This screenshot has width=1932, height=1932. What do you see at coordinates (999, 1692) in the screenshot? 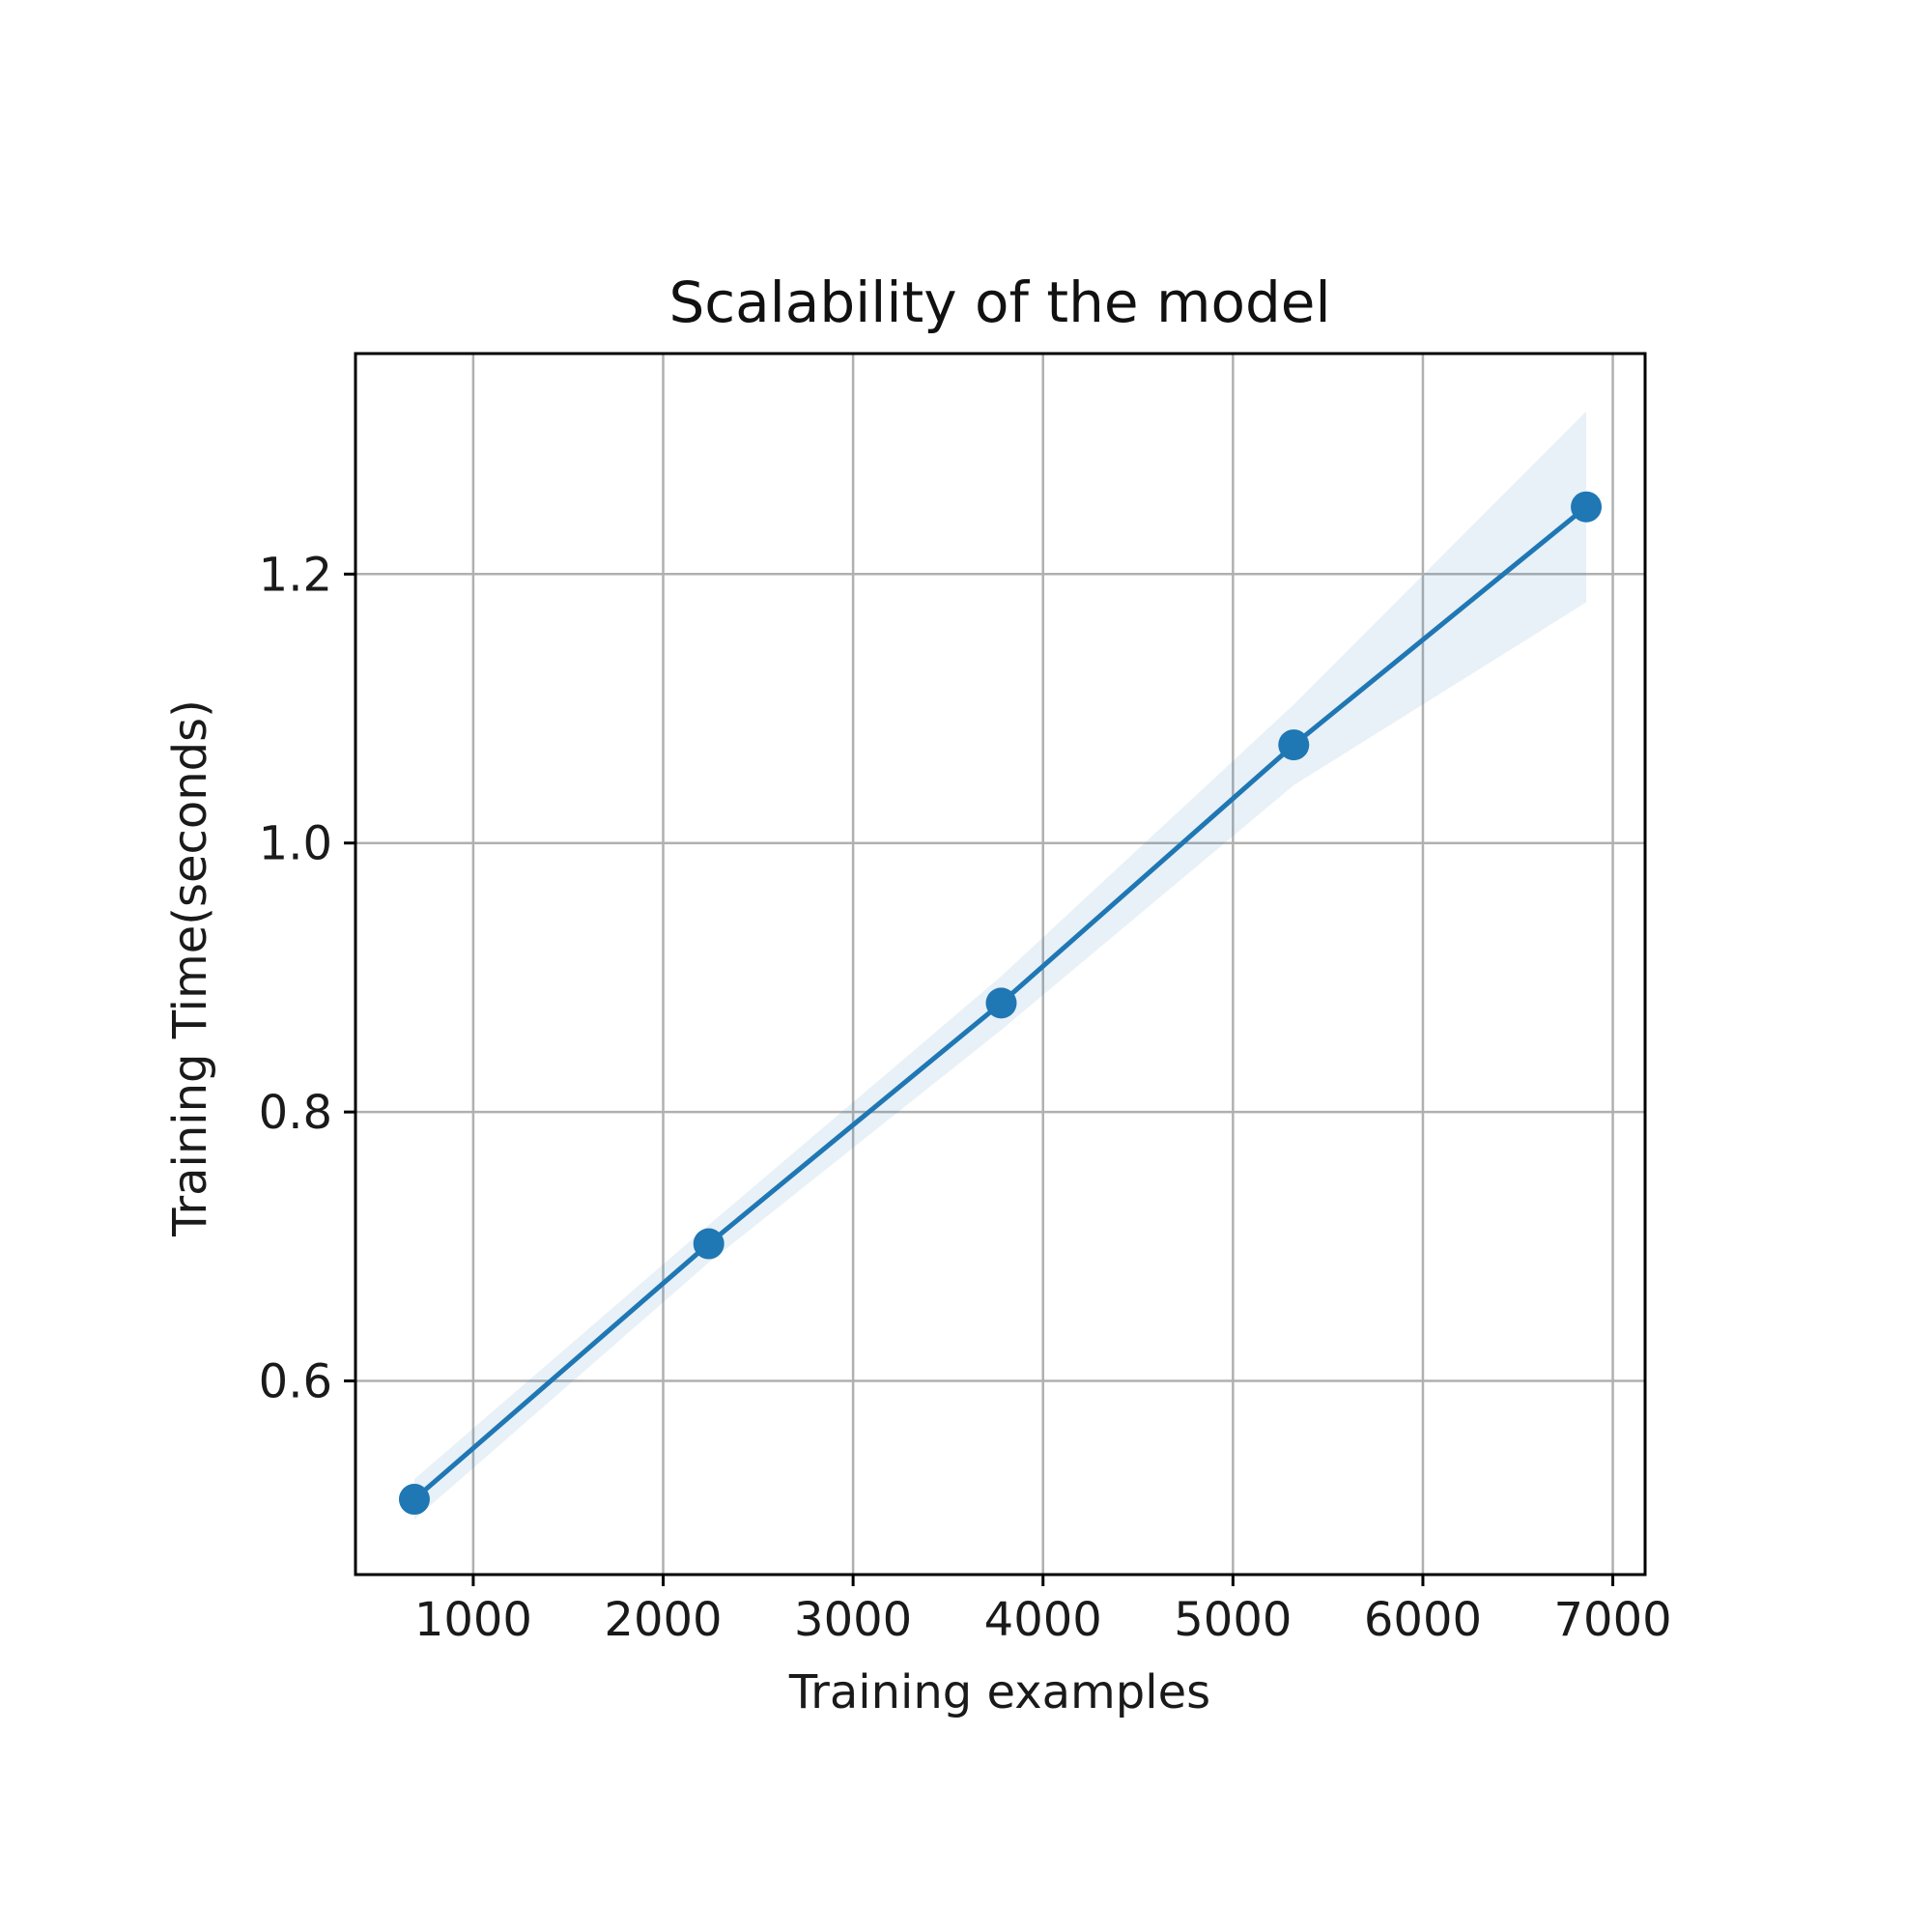
I see `x-axis-label: Training examples` at bounding box center [999, 1692].